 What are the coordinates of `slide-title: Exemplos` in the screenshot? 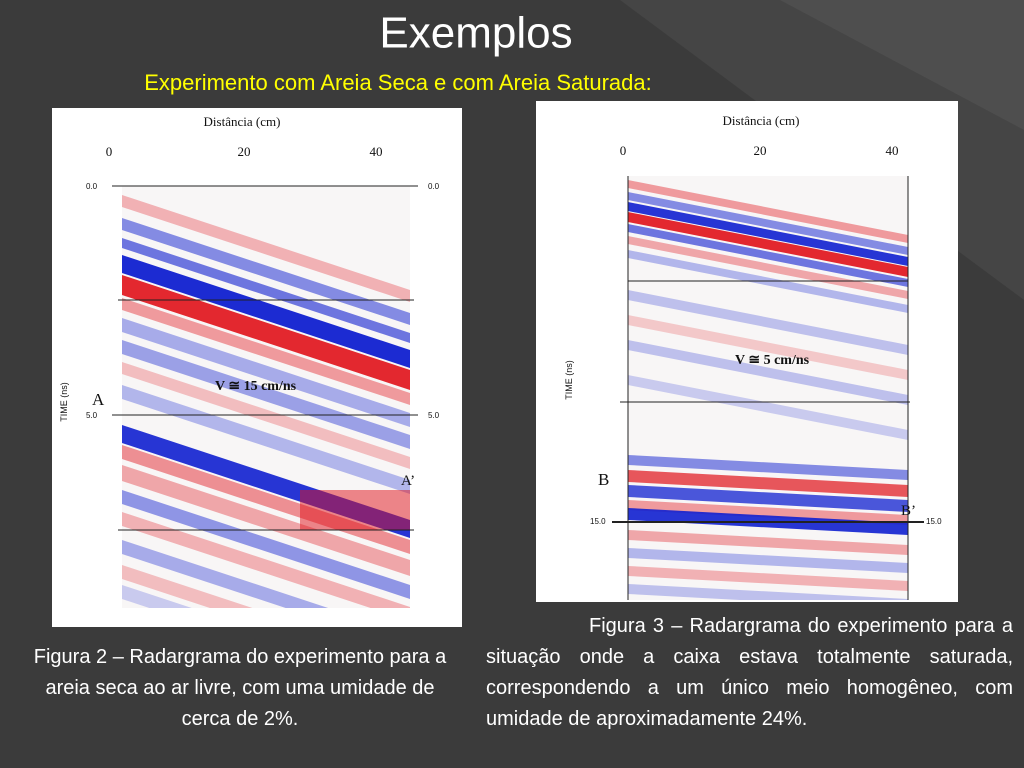 It's located at (475, 33).